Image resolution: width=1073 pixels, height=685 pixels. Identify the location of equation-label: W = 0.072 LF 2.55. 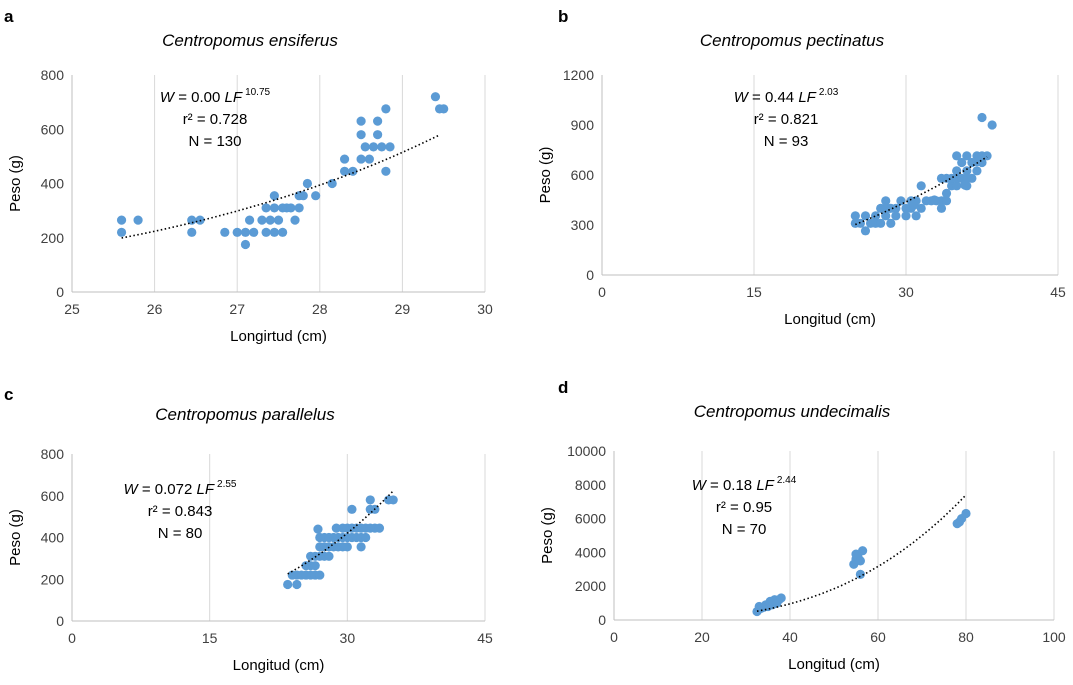
(180, 488).